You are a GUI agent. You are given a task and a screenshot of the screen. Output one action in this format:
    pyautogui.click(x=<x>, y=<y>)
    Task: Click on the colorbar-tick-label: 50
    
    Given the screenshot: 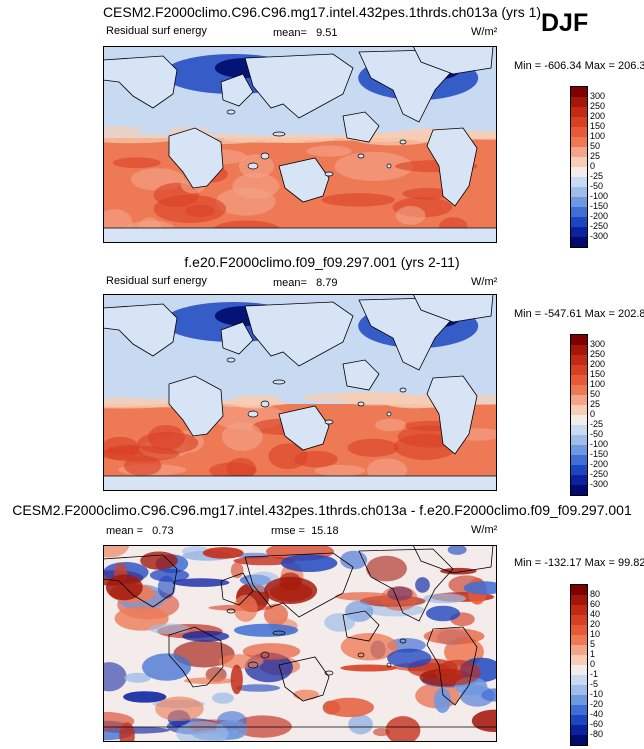 What is the action you would take?
    pyautogui.click(x=595, y=394)
    